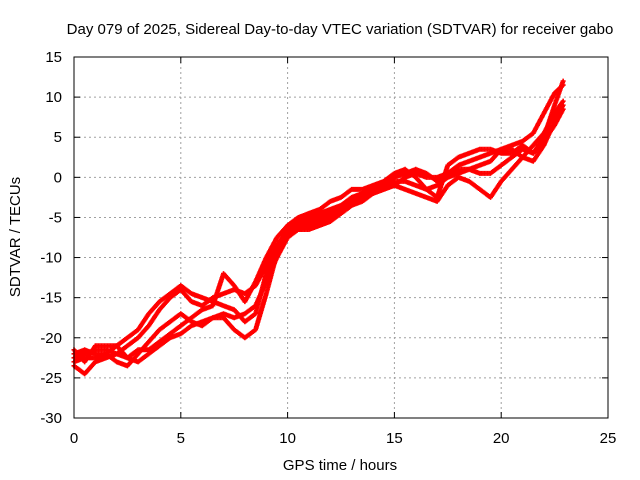 Image resolution: width=640 pixels, height=480 pixels. What do you see at coordinates (51, 298) in the screenshot?
I see `y-tick-label: -15` at bounding box center [51, 298].